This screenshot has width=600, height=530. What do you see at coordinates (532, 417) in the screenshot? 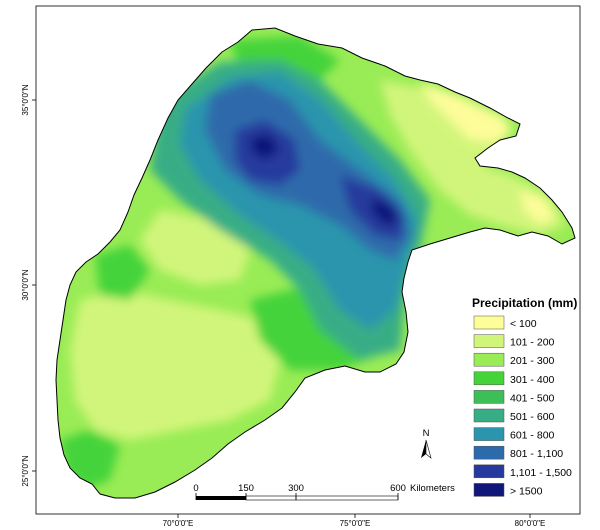
I see `legend-label-5: 501 - 600` at bounding box center [532, 417].